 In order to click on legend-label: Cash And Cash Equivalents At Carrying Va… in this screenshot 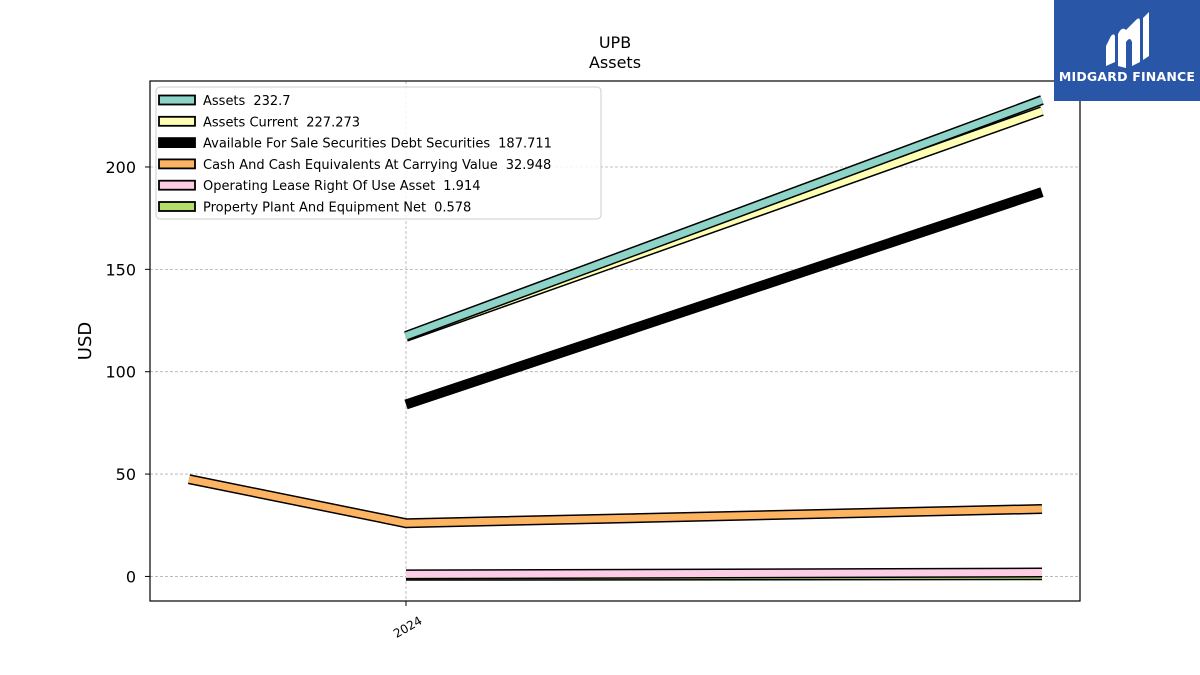, I will do `click(377, 165)`.